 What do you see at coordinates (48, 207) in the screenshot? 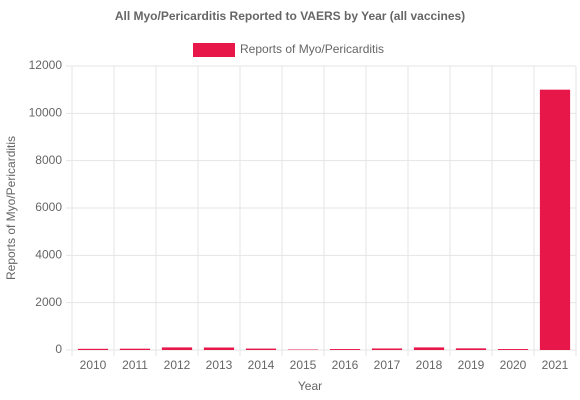
I see `y-tick-label: 6000` at bounding box center [48, 207].